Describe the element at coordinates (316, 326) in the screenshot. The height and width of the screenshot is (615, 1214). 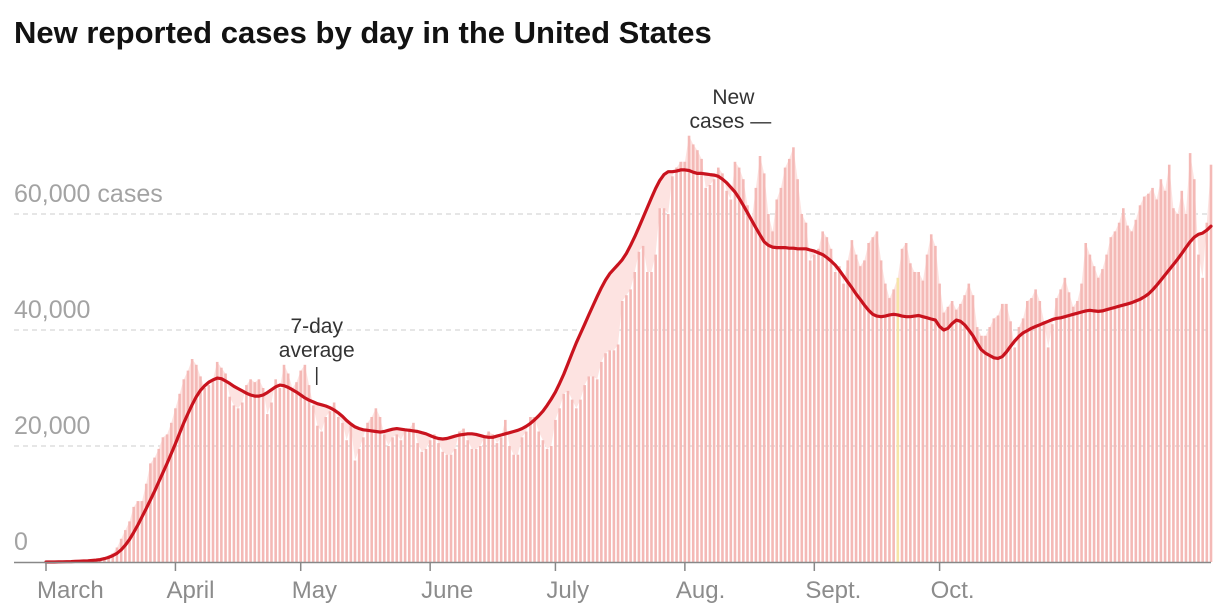
I see `annotation-7day-line-0: 7-day` at that location.